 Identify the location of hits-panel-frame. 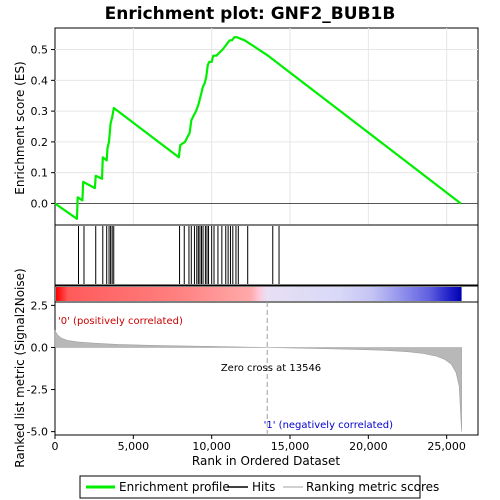
(266, 255).